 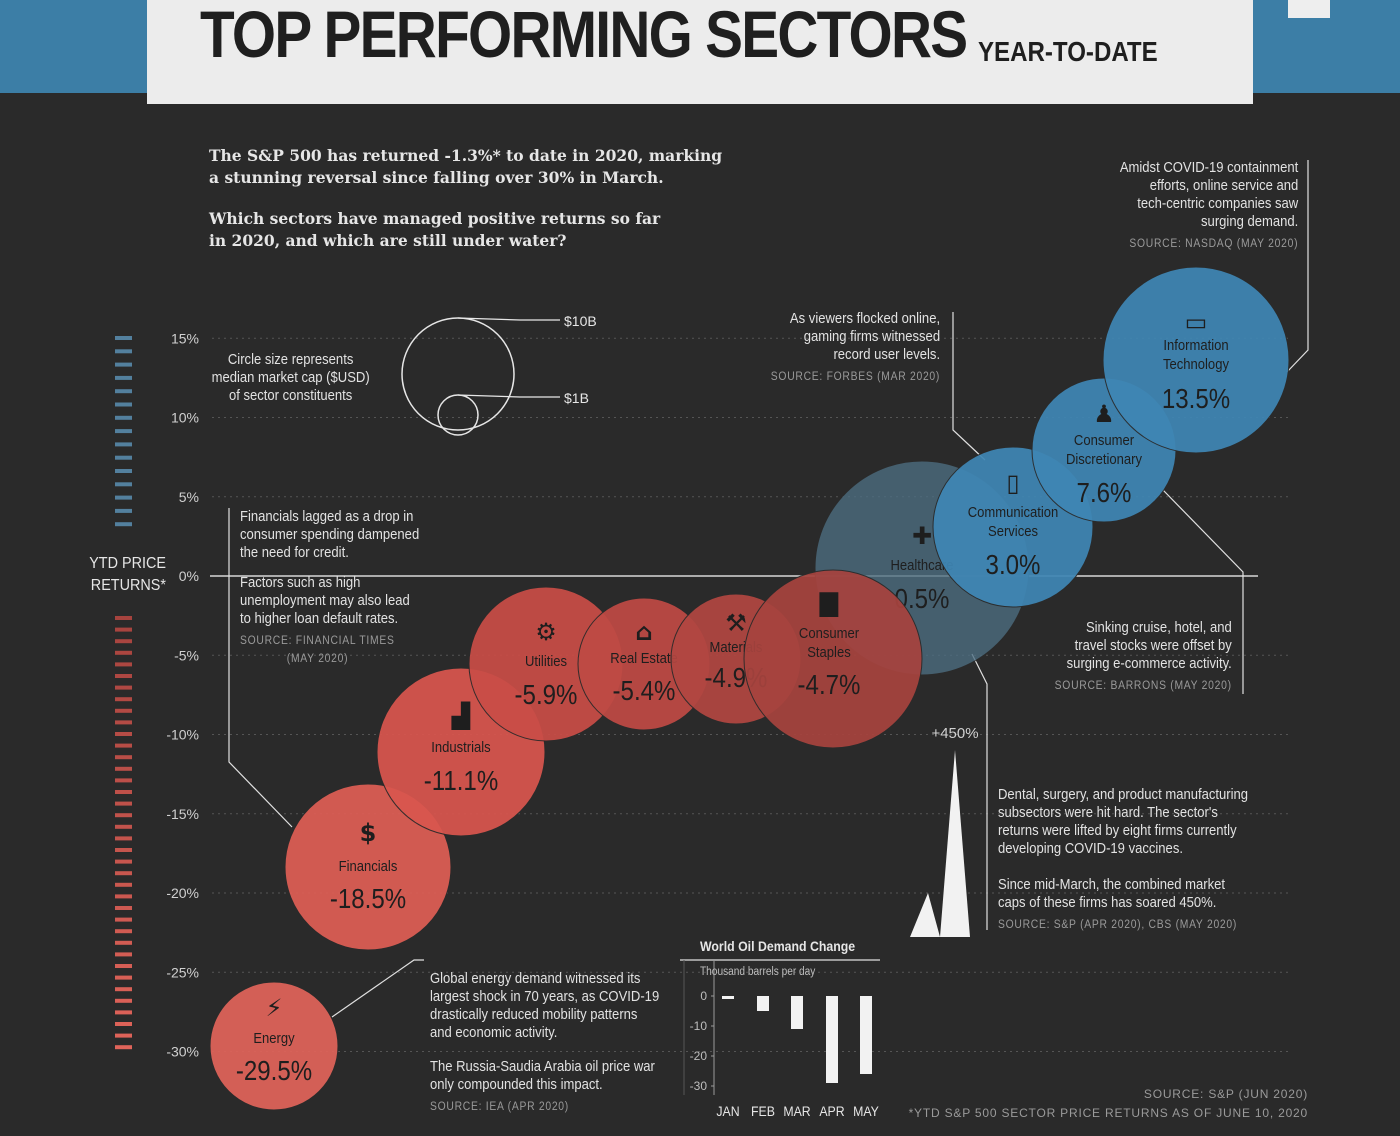 What do you see at coordinates (1217, 204) in the screenshot?
I see `annotation-line: tech-centric companies saw` at bounding box center [1217, 204].